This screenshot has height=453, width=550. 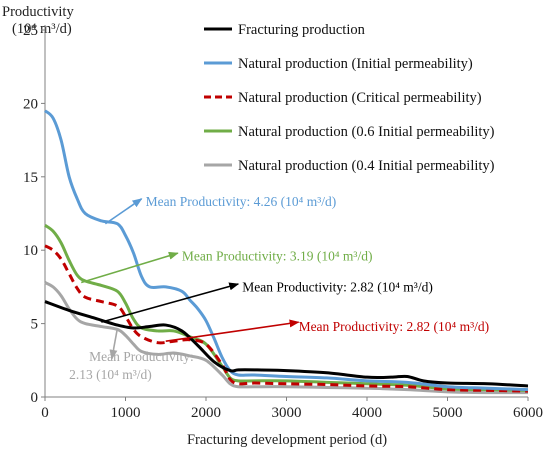 I want to click on y-tick-label: 0, so click(x=35, y=398).